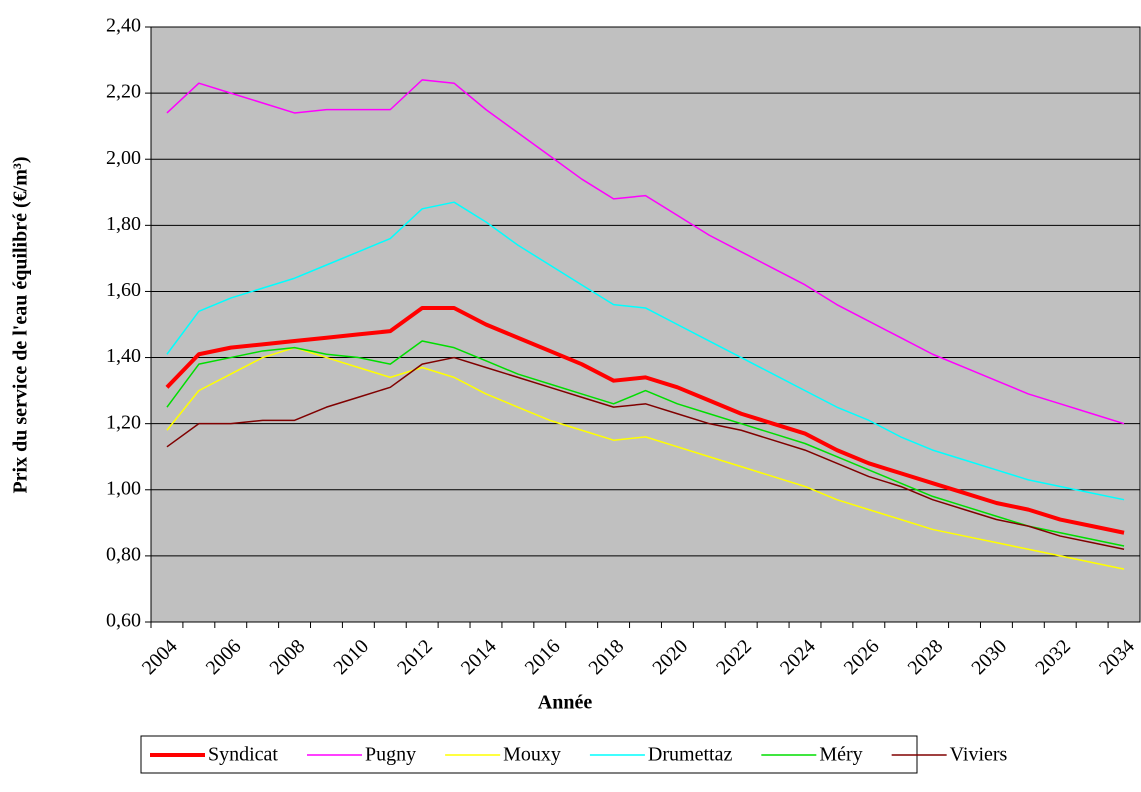 This screenshot has width=1141, height=792. What do you see at coordinates (123, 224) in the screenshot?
I see `y-tick-label: 1,80` at bounding box center [123, 224].